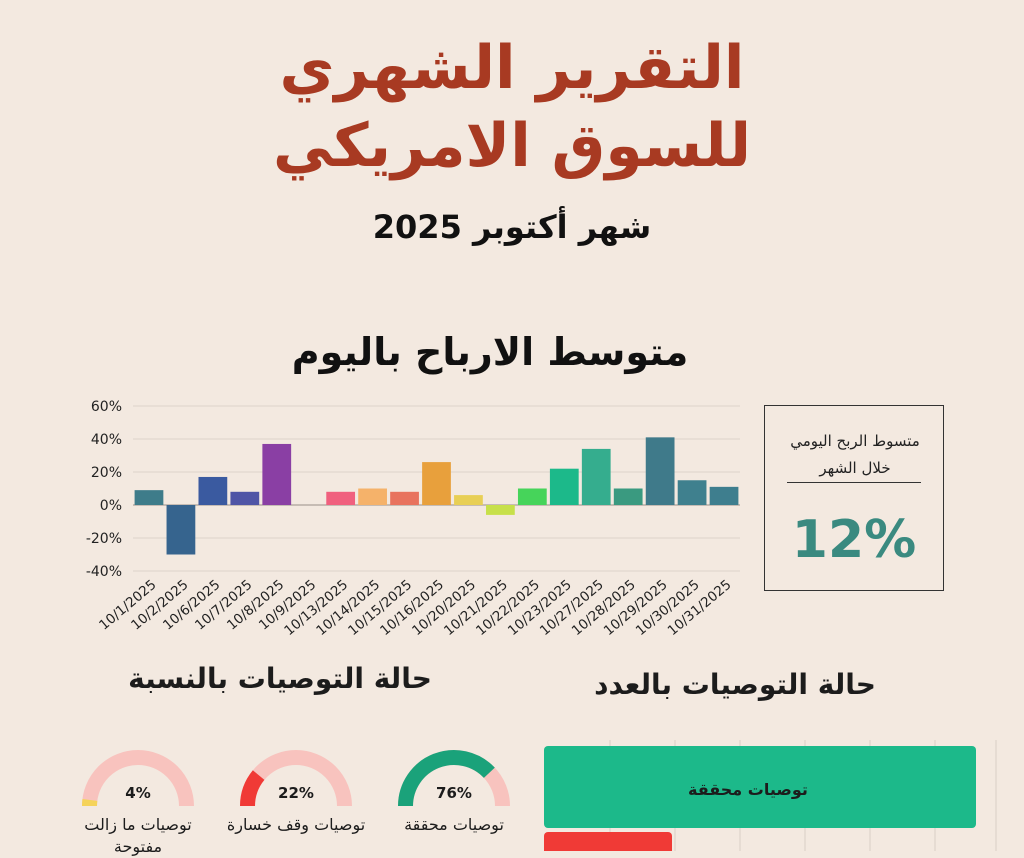 The height and width of the screenshot is (858, 1024). I want to click on bar-10/31/2025, so click(724, 496).